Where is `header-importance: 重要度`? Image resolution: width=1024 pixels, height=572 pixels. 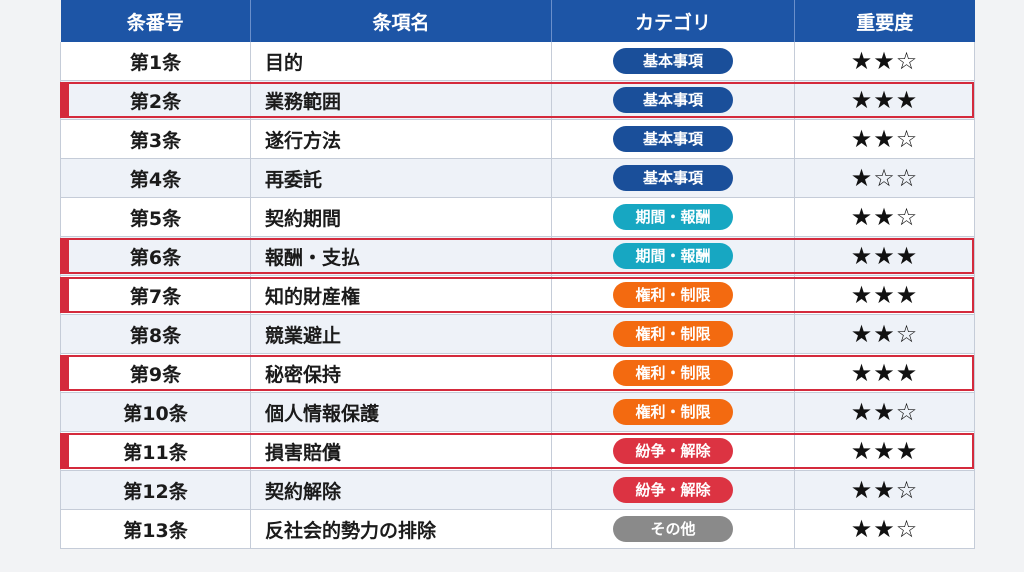 header-importance: 重要度 is located at coordinates (884, 21).